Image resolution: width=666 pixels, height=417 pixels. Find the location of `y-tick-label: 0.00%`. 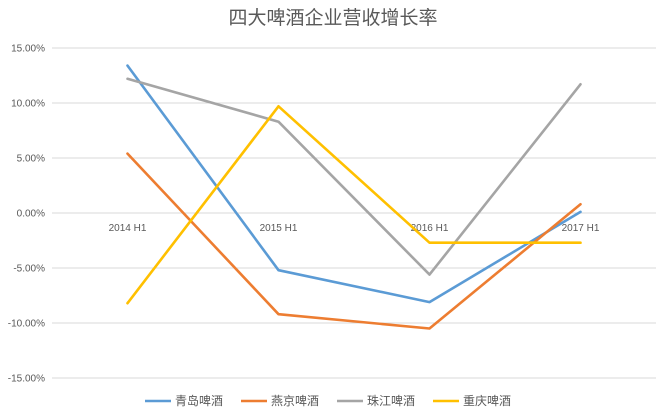

y-tick-label: 0.00% is located at coordinates (31, 214).